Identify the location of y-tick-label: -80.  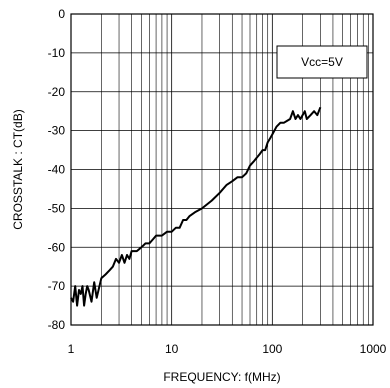
(57, 325).